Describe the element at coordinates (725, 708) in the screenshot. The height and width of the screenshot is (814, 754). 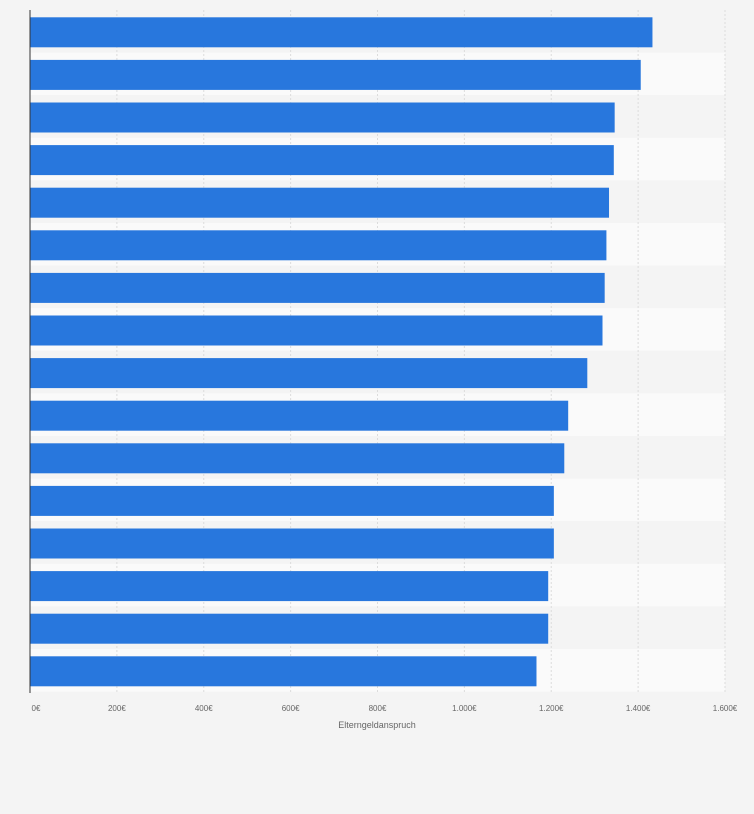
I see `x-tick-label: 1.600€` at that location.